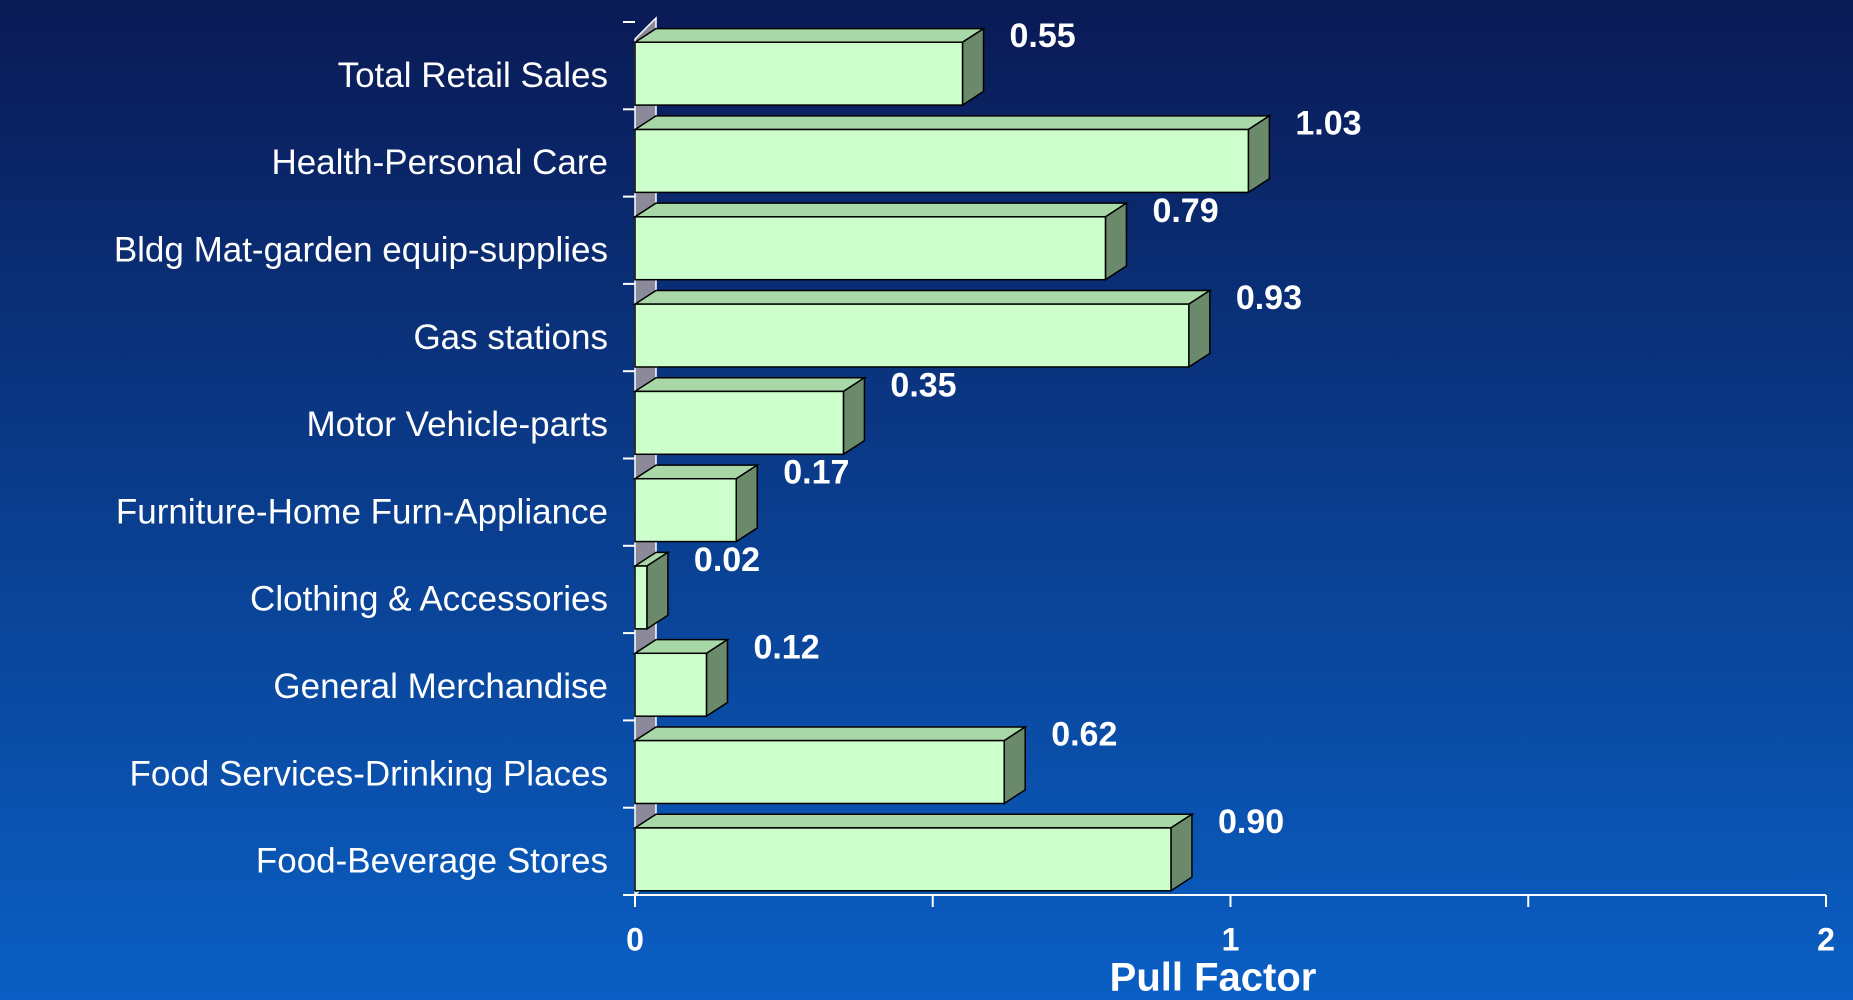 The image size is (1853, 1000). Describe the element at coordinates (432, 861) in the screenshot. I see `y-tick-label: Food-Beverage Stores` at that location.